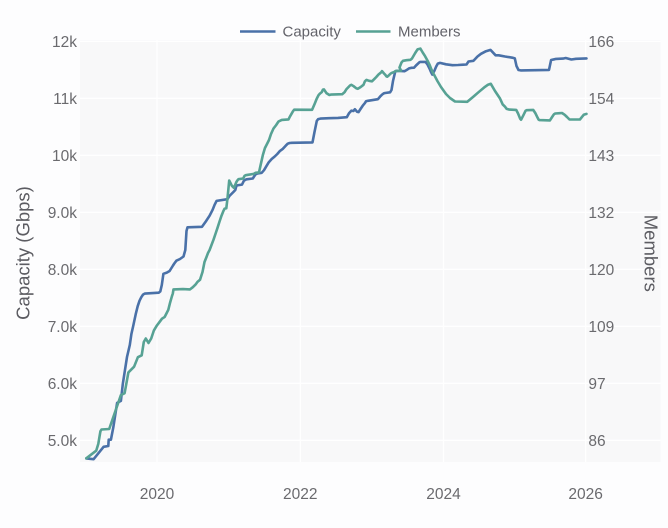 The height and width of the screenshot is (528, 668). Describe the element at coordinates (443, 494) in the screenshot. I see `svg-text: 2024` at that location.